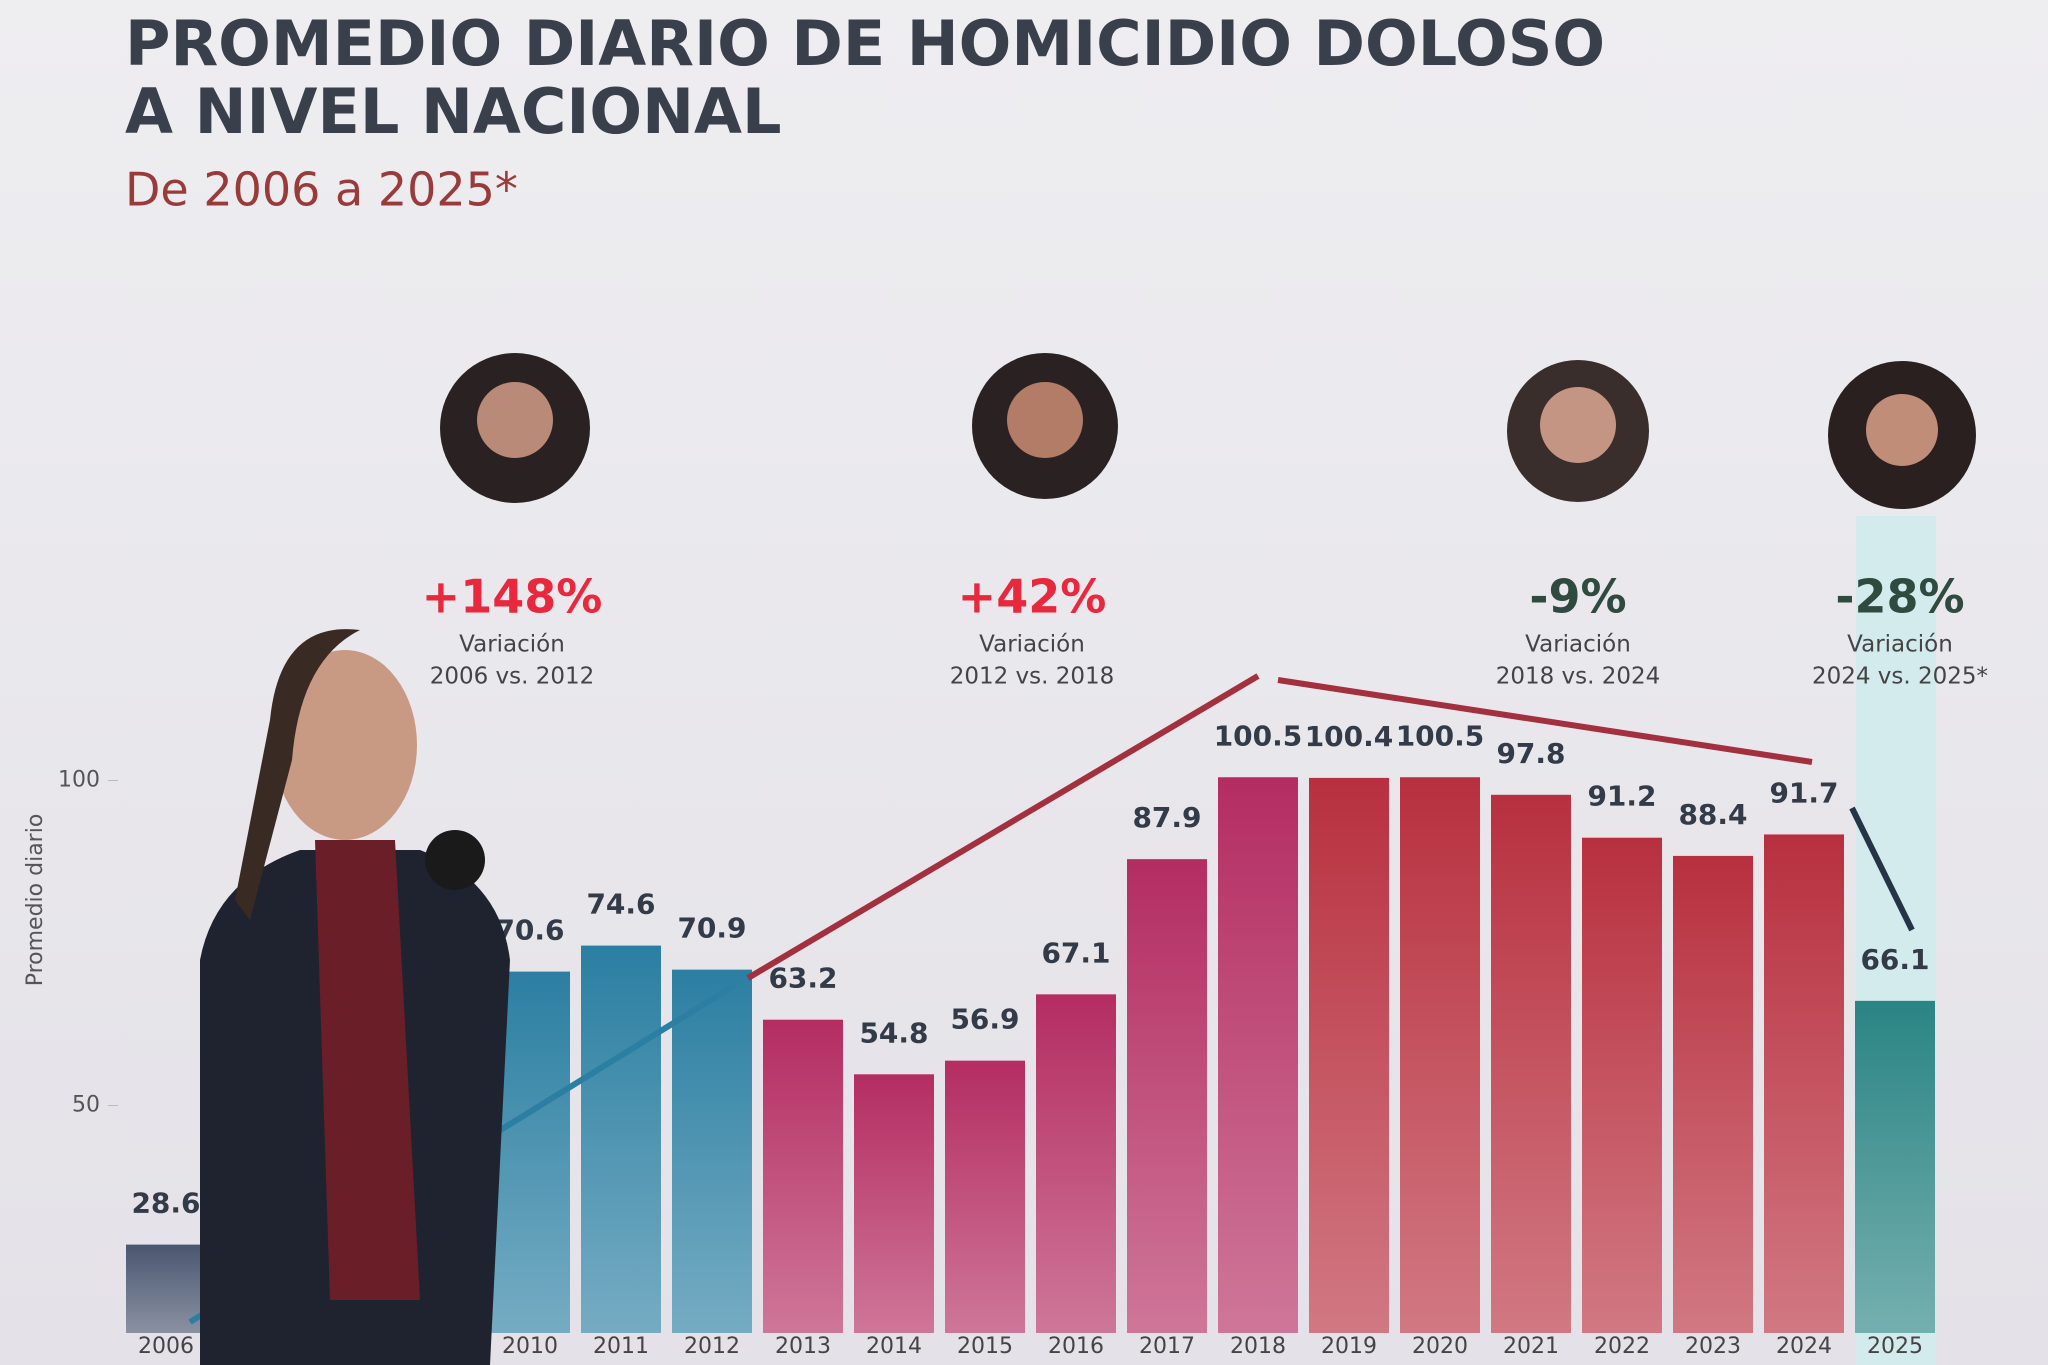  What do you see at coordinates (620, 904) in the screenshot?
I see `value-label: 74.6` at bounding box center [620, 904].